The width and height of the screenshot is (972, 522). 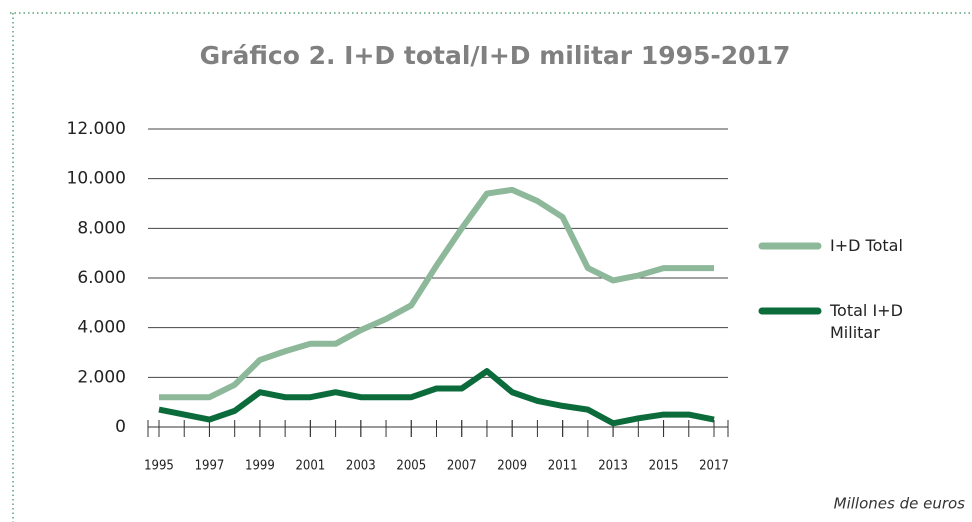 I want to click on x-tick-label: 2017, so click(x=714, y=466).